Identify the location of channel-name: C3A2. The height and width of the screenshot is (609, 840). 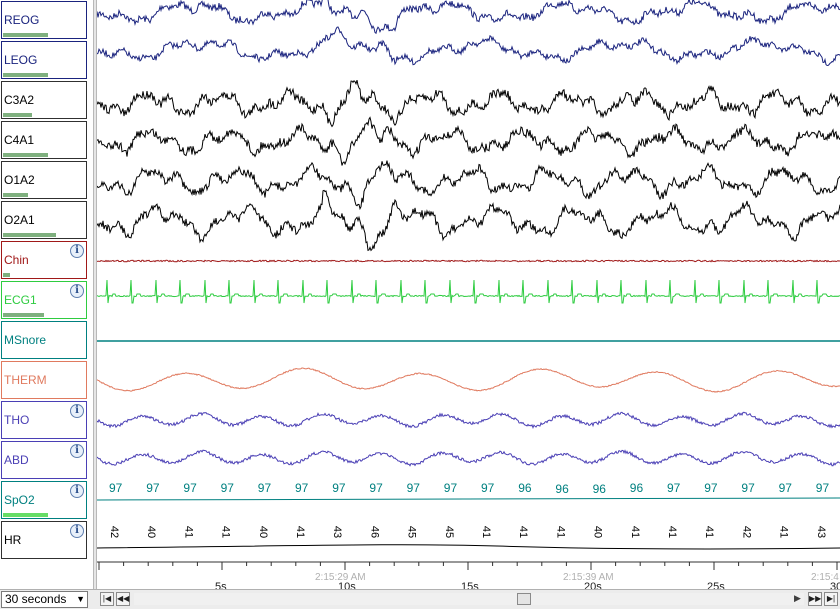
(19, 100).